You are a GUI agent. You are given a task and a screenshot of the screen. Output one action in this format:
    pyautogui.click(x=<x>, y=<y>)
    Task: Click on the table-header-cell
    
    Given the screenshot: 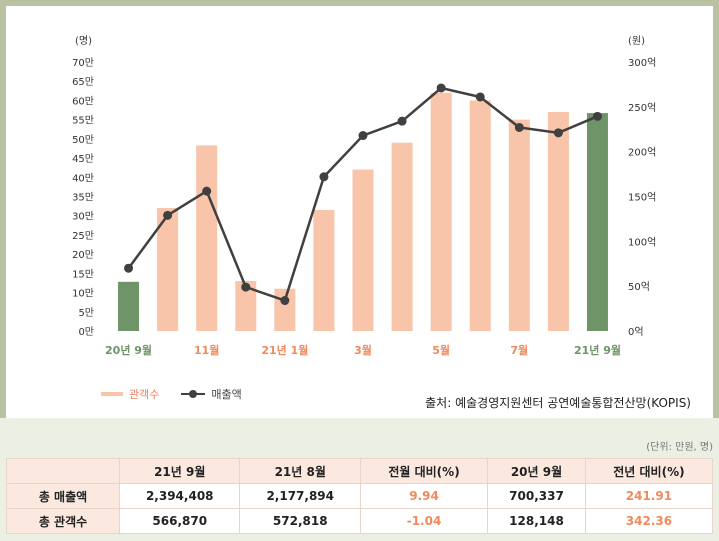 What is the action you would take?
    pyautogui.click(x=63, y=471)
    